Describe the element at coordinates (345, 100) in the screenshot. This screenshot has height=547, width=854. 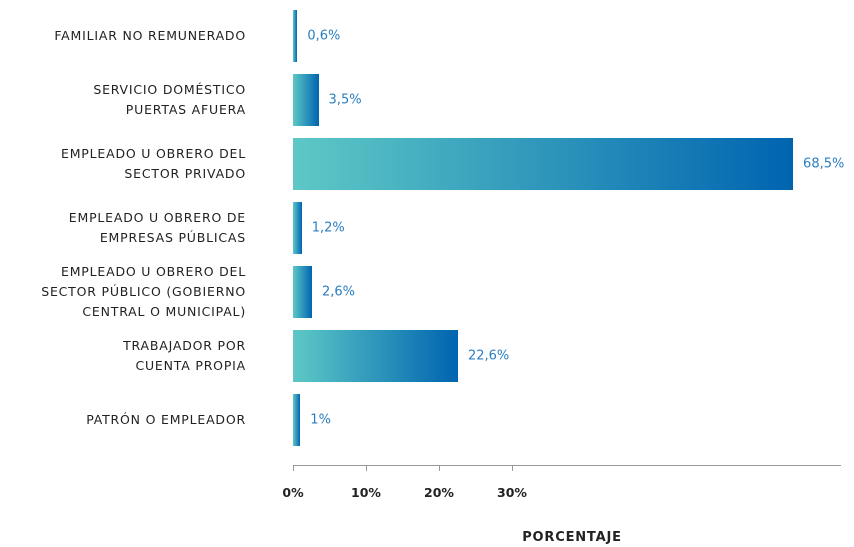
I see `value-label: 3,5%` at that location.